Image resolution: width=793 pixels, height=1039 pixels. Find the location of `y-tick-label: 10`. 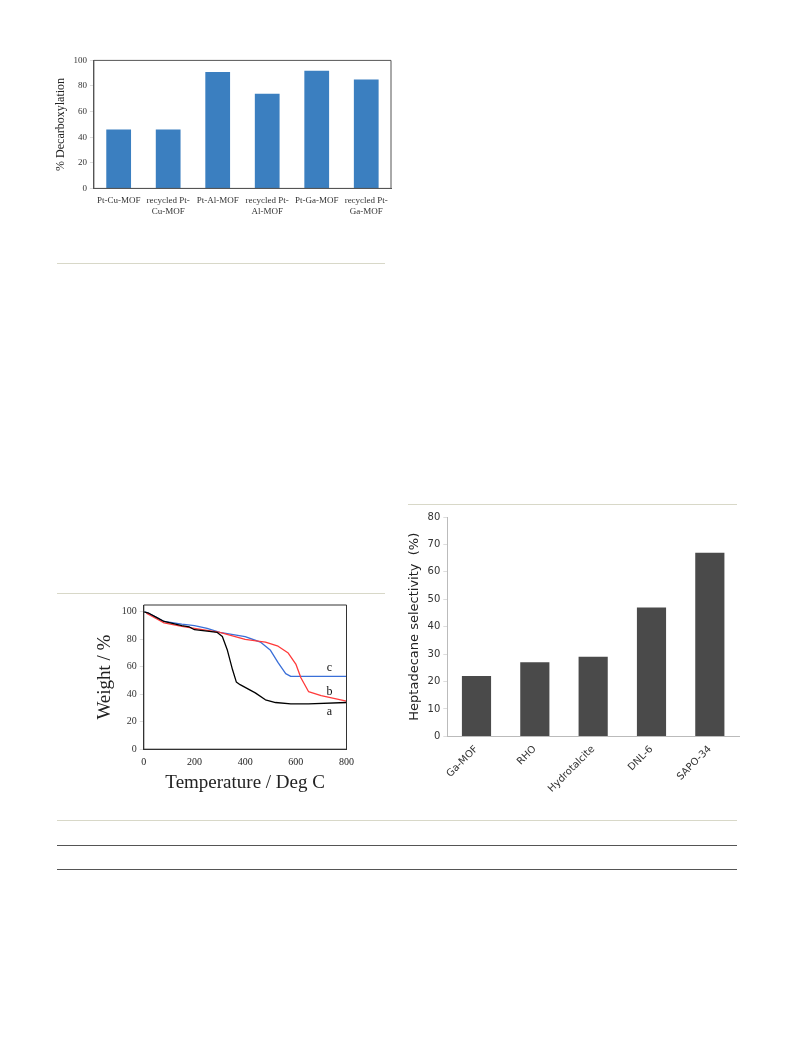

y-tick-label: 10 is located at coordinates (434, 708).